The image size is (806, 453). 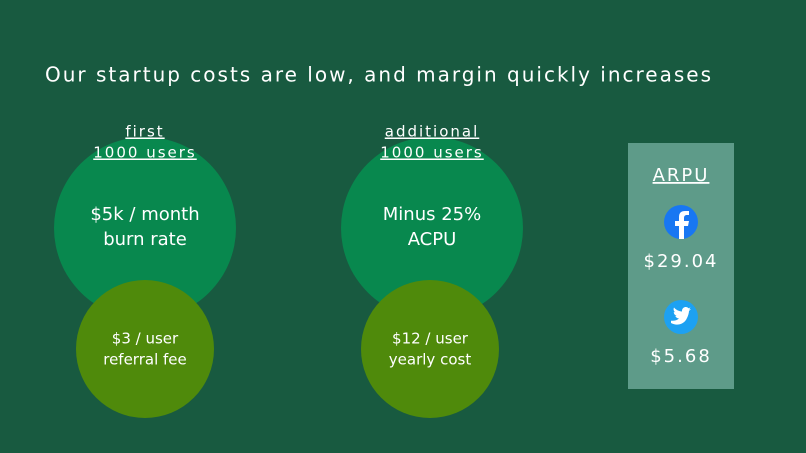 I want to click on circle-text: $12 / user, so click(x=430, y=339).